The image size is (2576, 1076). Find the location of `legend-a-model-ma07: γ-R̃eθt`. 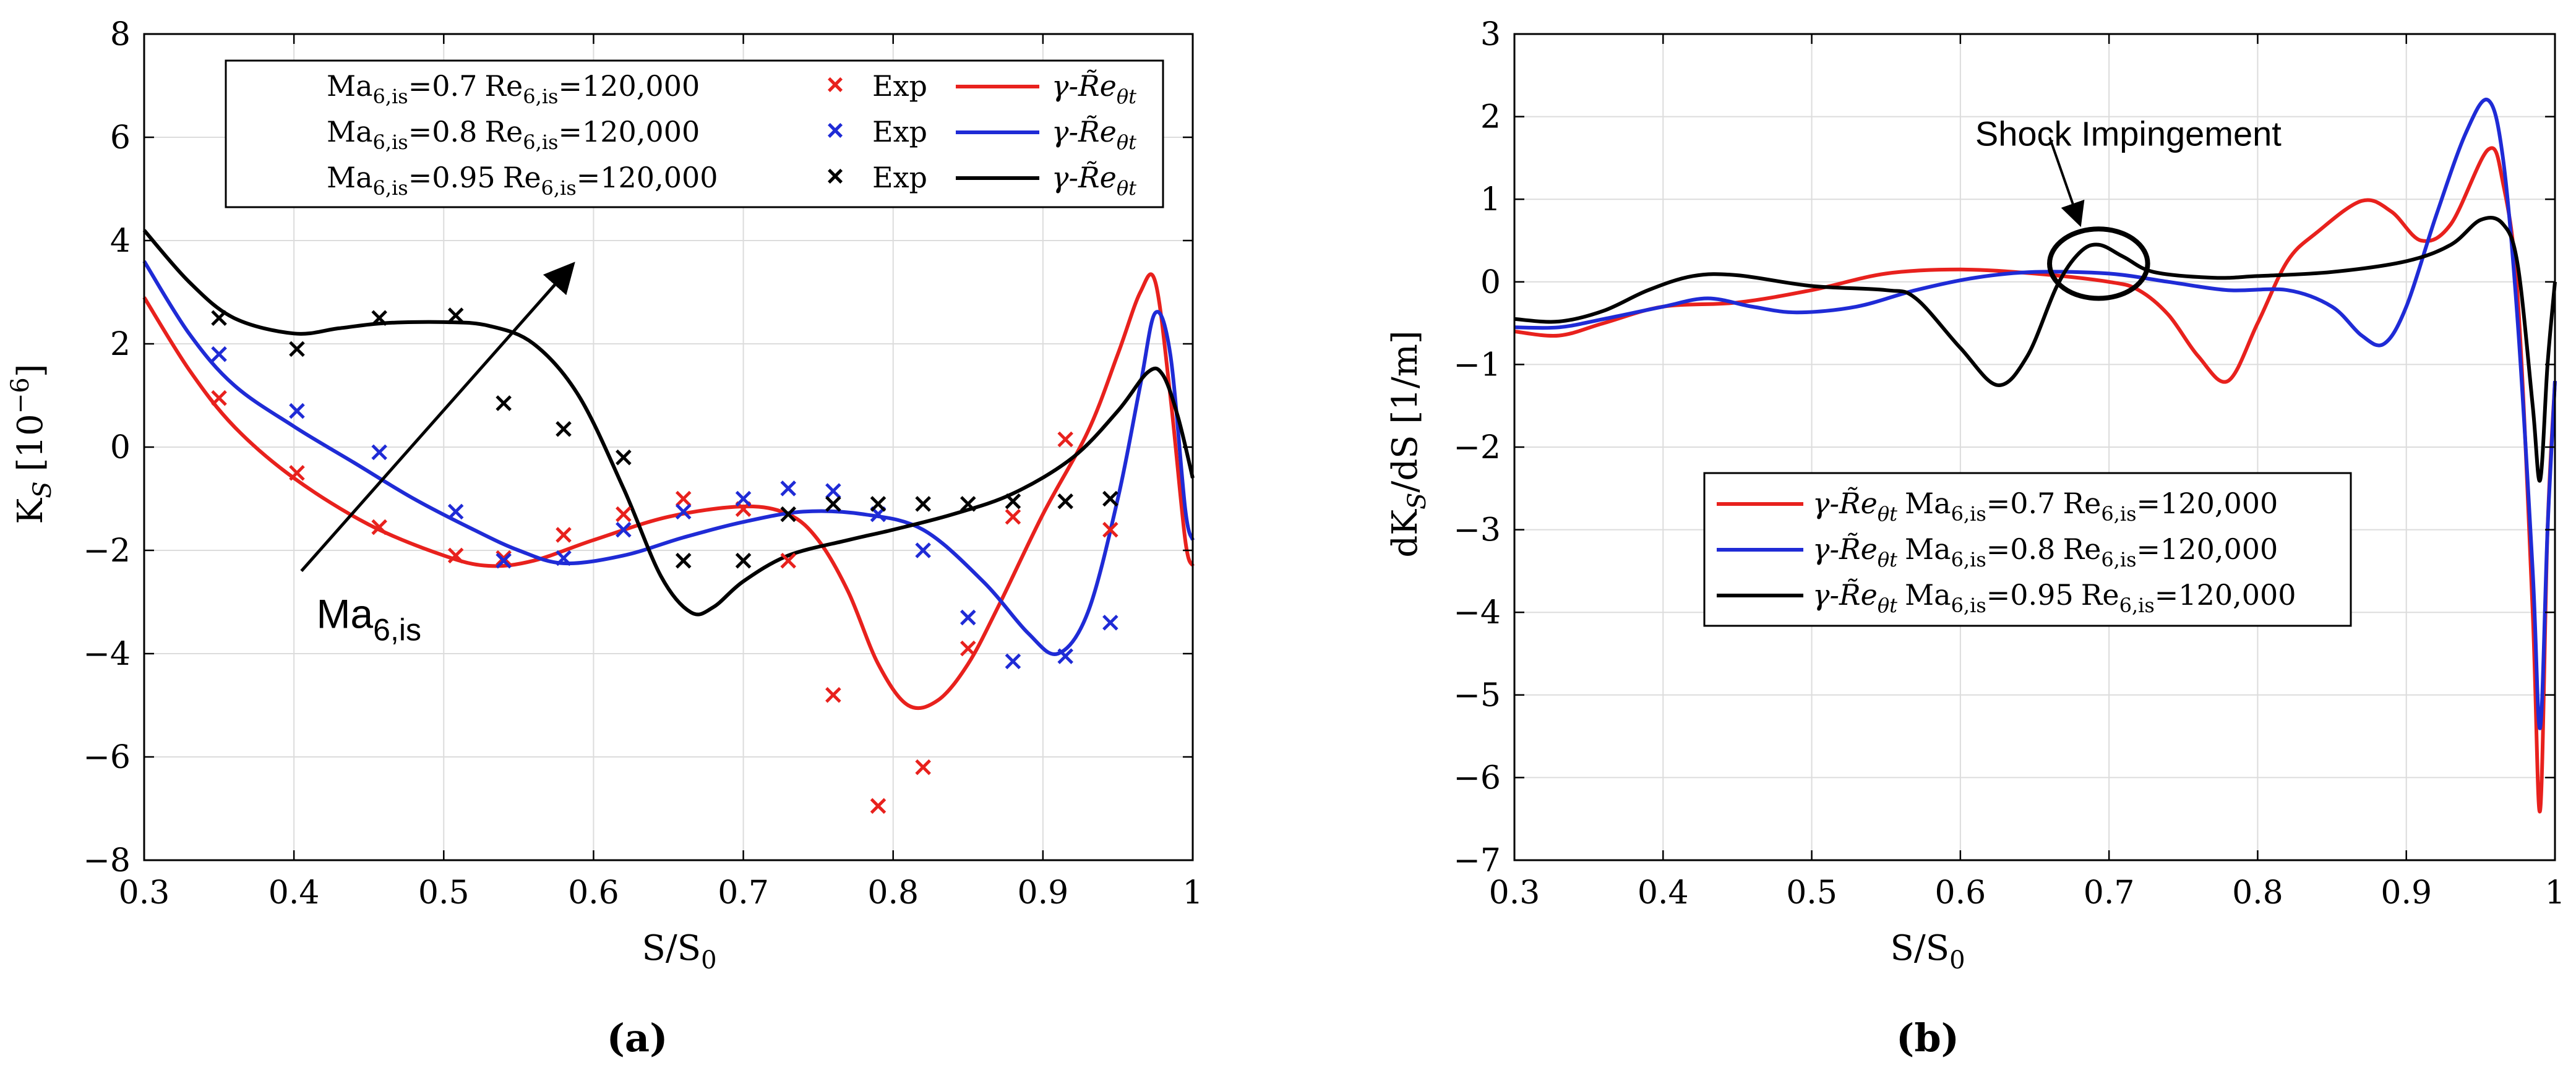

legend-a-model-ma07: γ-R̃eθt is located at coordinates (1094, 88).